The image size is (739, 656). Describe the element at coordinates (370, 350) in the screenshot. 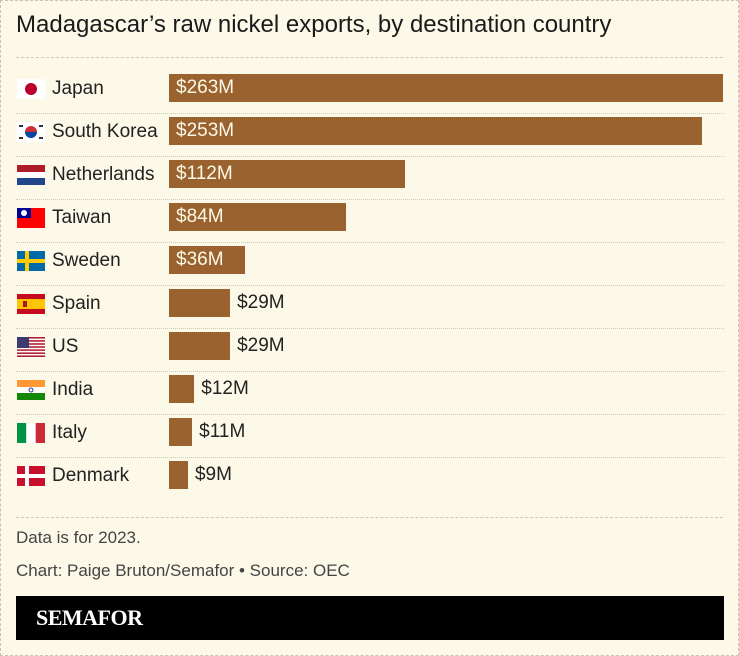

I see `bar-row: US $29M` at that location.